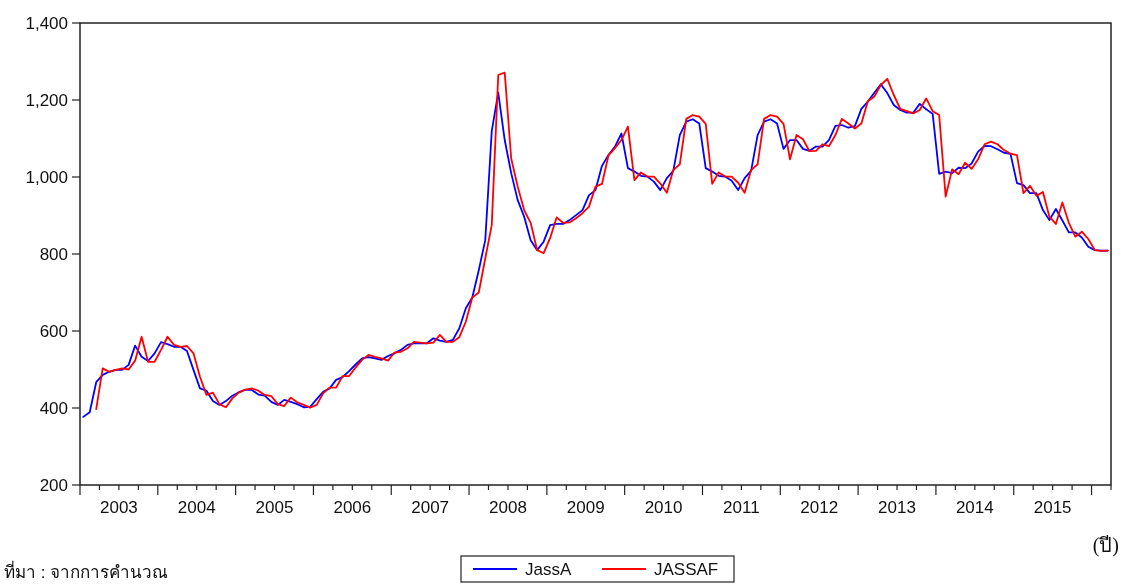 The width and height of the screenshot is (1122, 585). Describe the element at coordinates (53, 485) in the screenshot. I see `y-tick-label: 200` at that location.